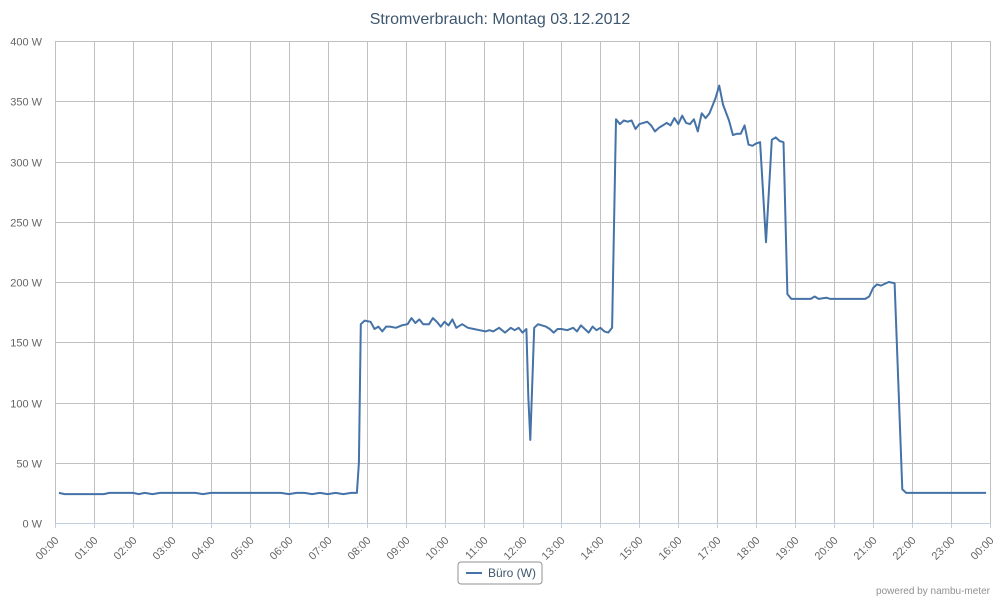  Describe the element at coordinates (87, 549) in the screenshot. I see `x-tick-label: 01:00` at that location.